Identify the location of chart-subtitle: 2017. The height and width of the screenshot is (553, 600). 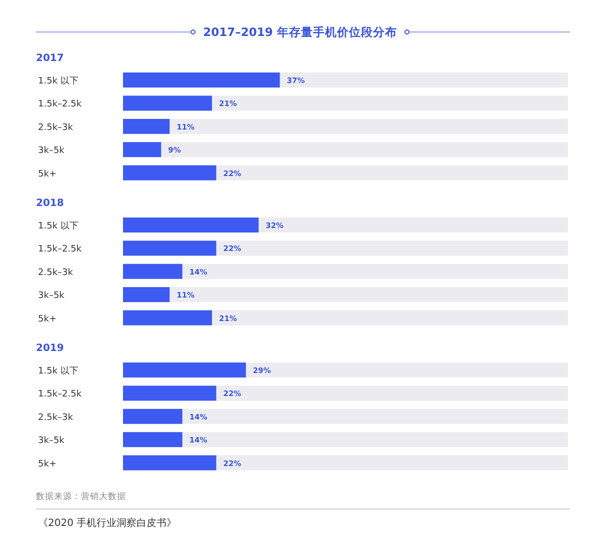
(50, 58).